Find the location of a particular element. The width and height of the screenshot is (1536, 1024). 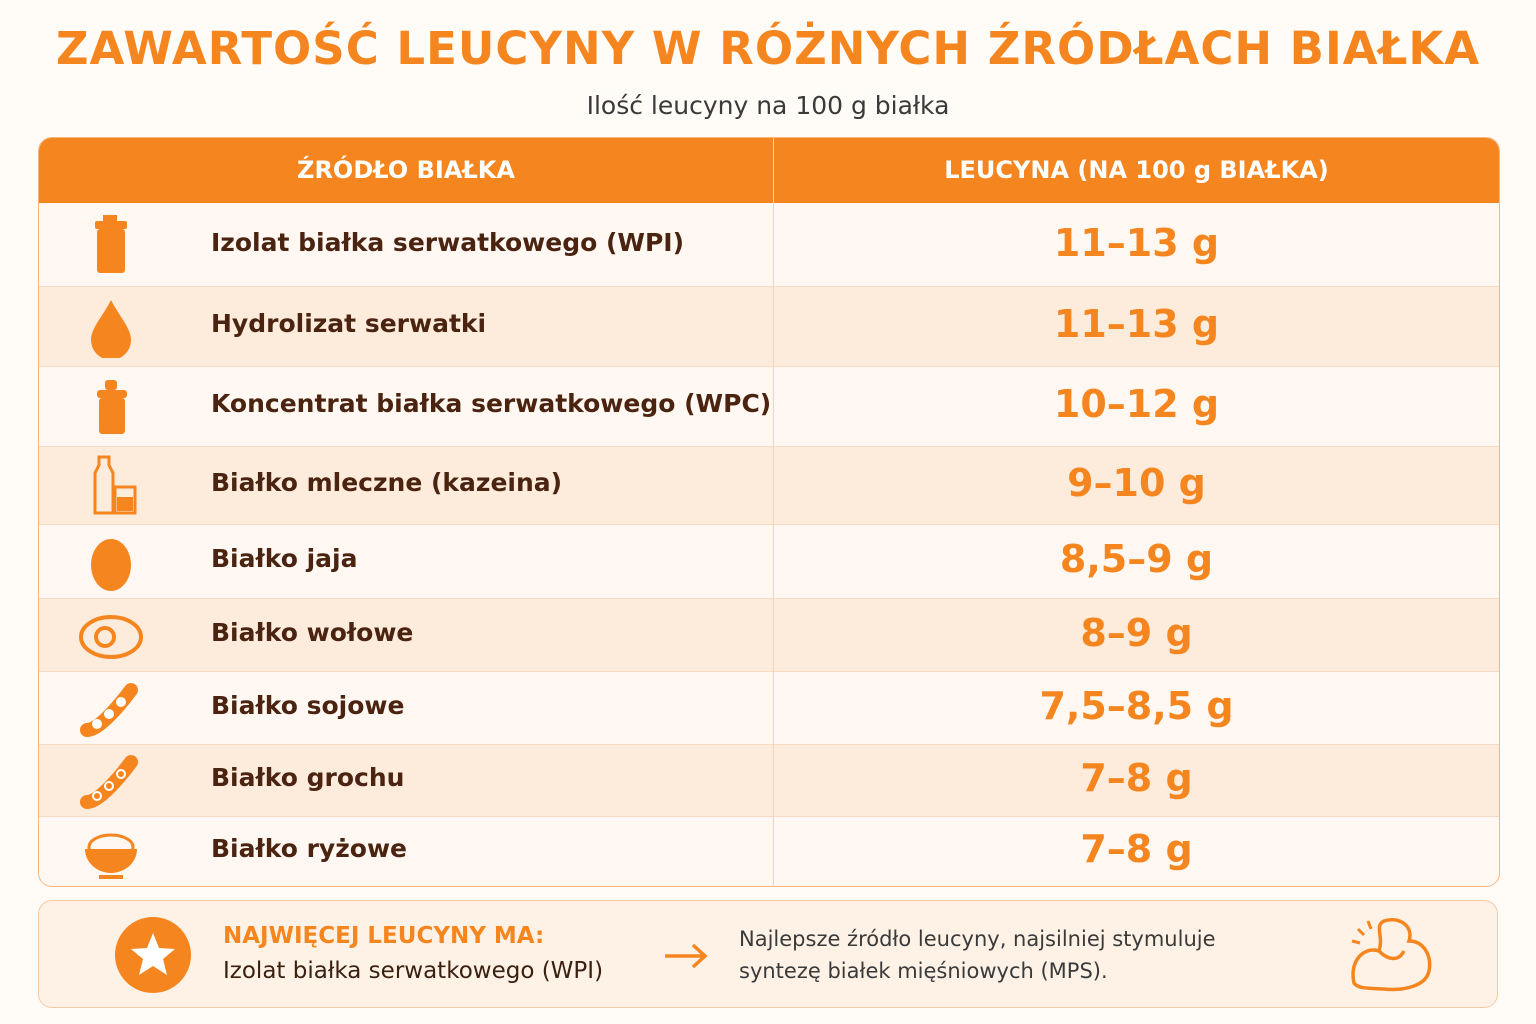

summary-winner: Izolat białka serwatkowego (WPI) is located at coordinates (413, 971).